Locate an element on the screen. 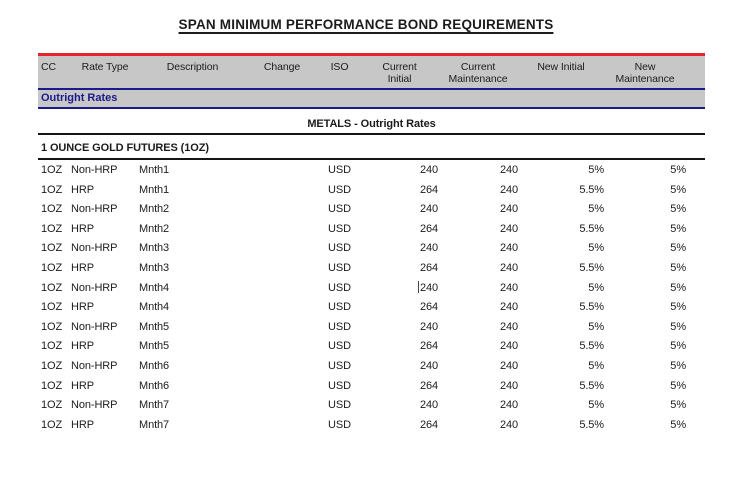 Image resolution: width=732 pixels, height=486 pixels. column-header-iso: ISO is located at coordinates (339, 67).